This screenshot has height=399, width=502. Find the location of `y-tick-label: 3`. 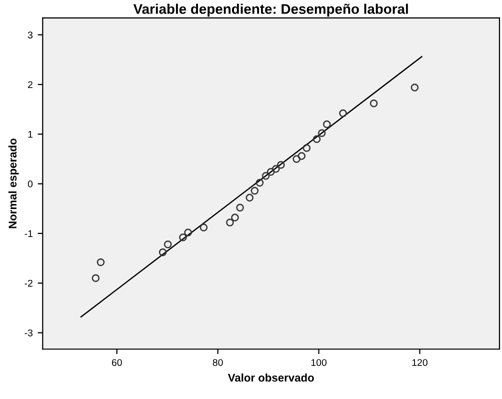

y-tick-label: 3 is located at coordinates (30, 35).